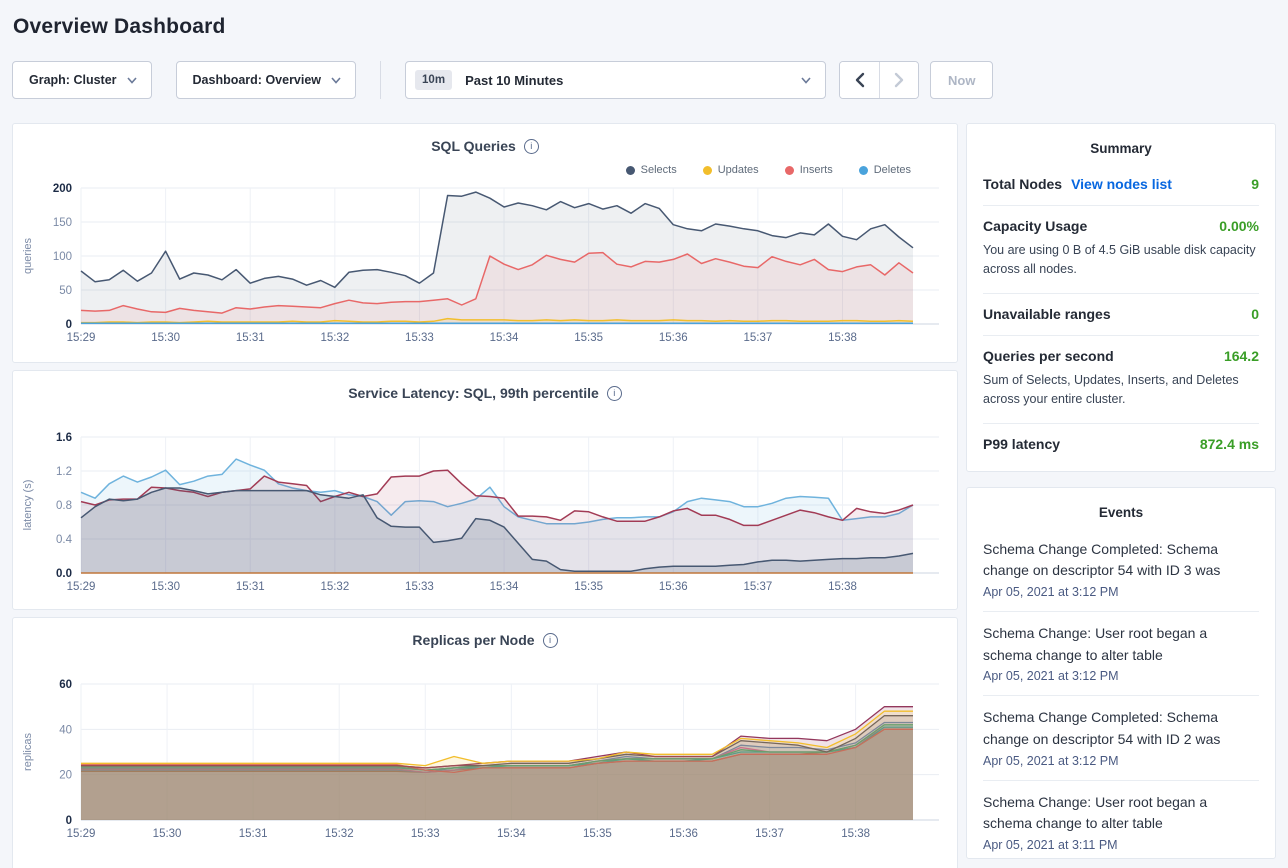 The height and width of the screenshot is (868, 1288). Describe the element at coordinates (884, 170) in the screenshot. I see `legend-item-deletes: Deletes` at that location.